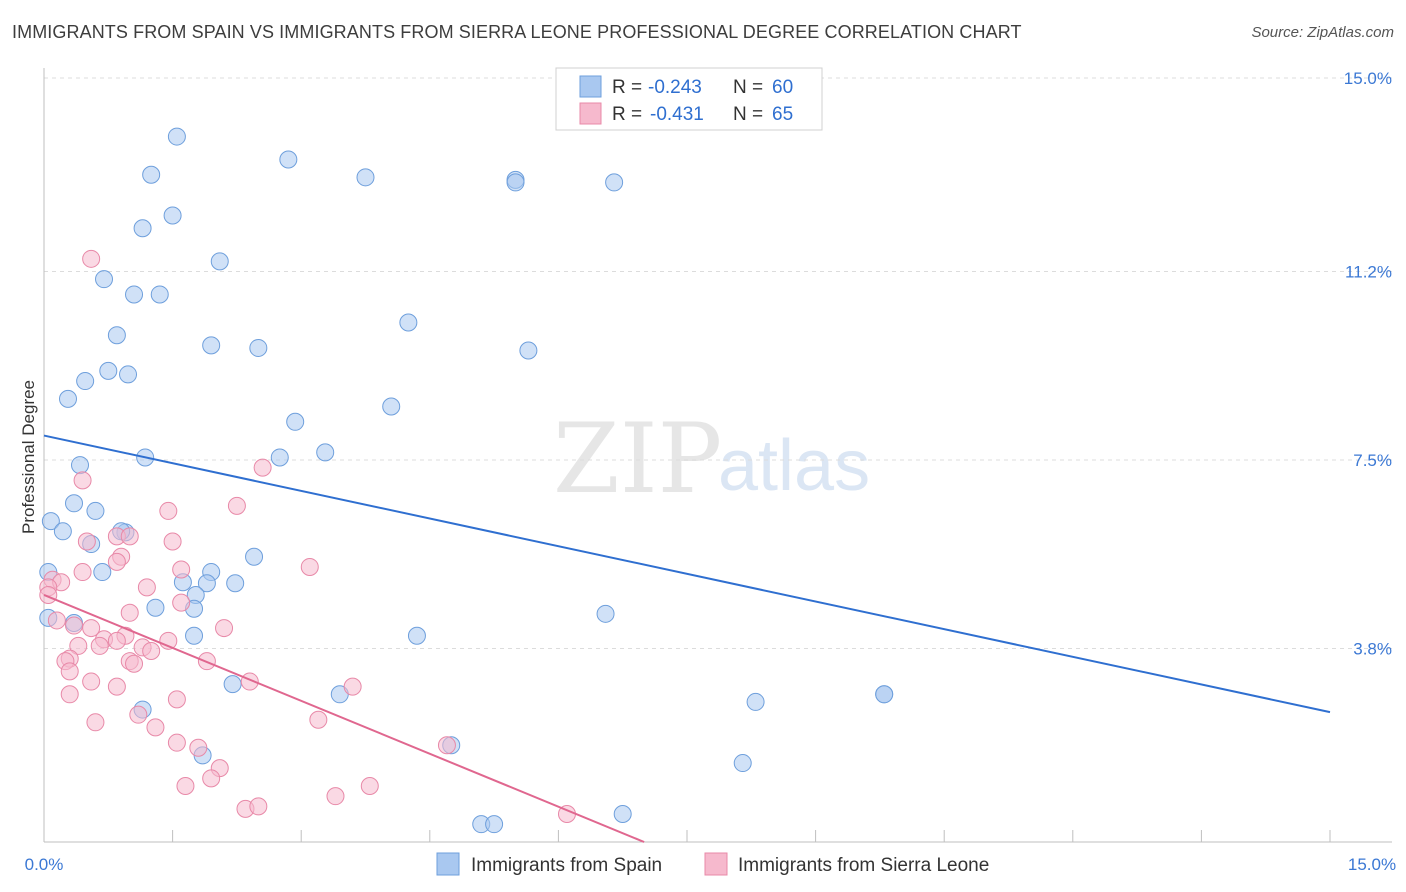 The image size is (1406, 892). Describe the element at coordinates (344, 718) in the screenshot. I see `sierra-leone-trend-line` at that location.